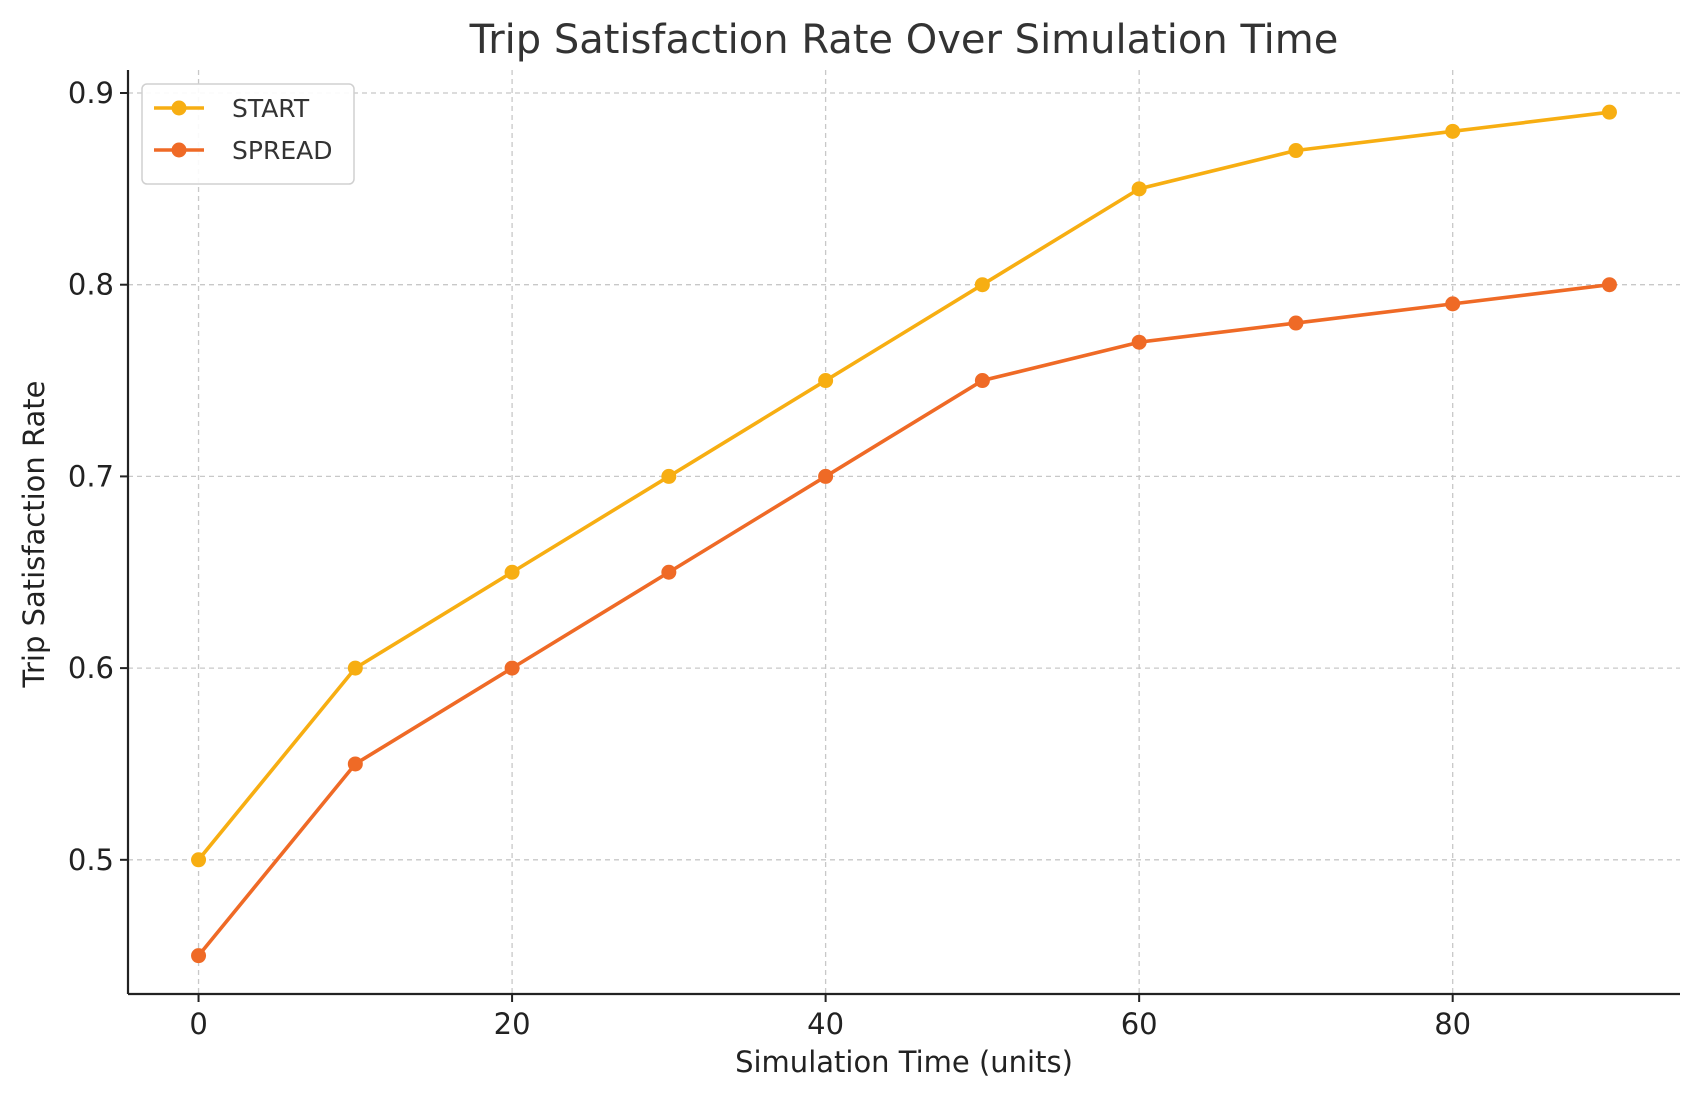 The width and height of the screenshot is (1697, 1101). Describe the element at coordinates (1139, 1024) in the screenshot. I see `x-tick-label: 60` at that location.